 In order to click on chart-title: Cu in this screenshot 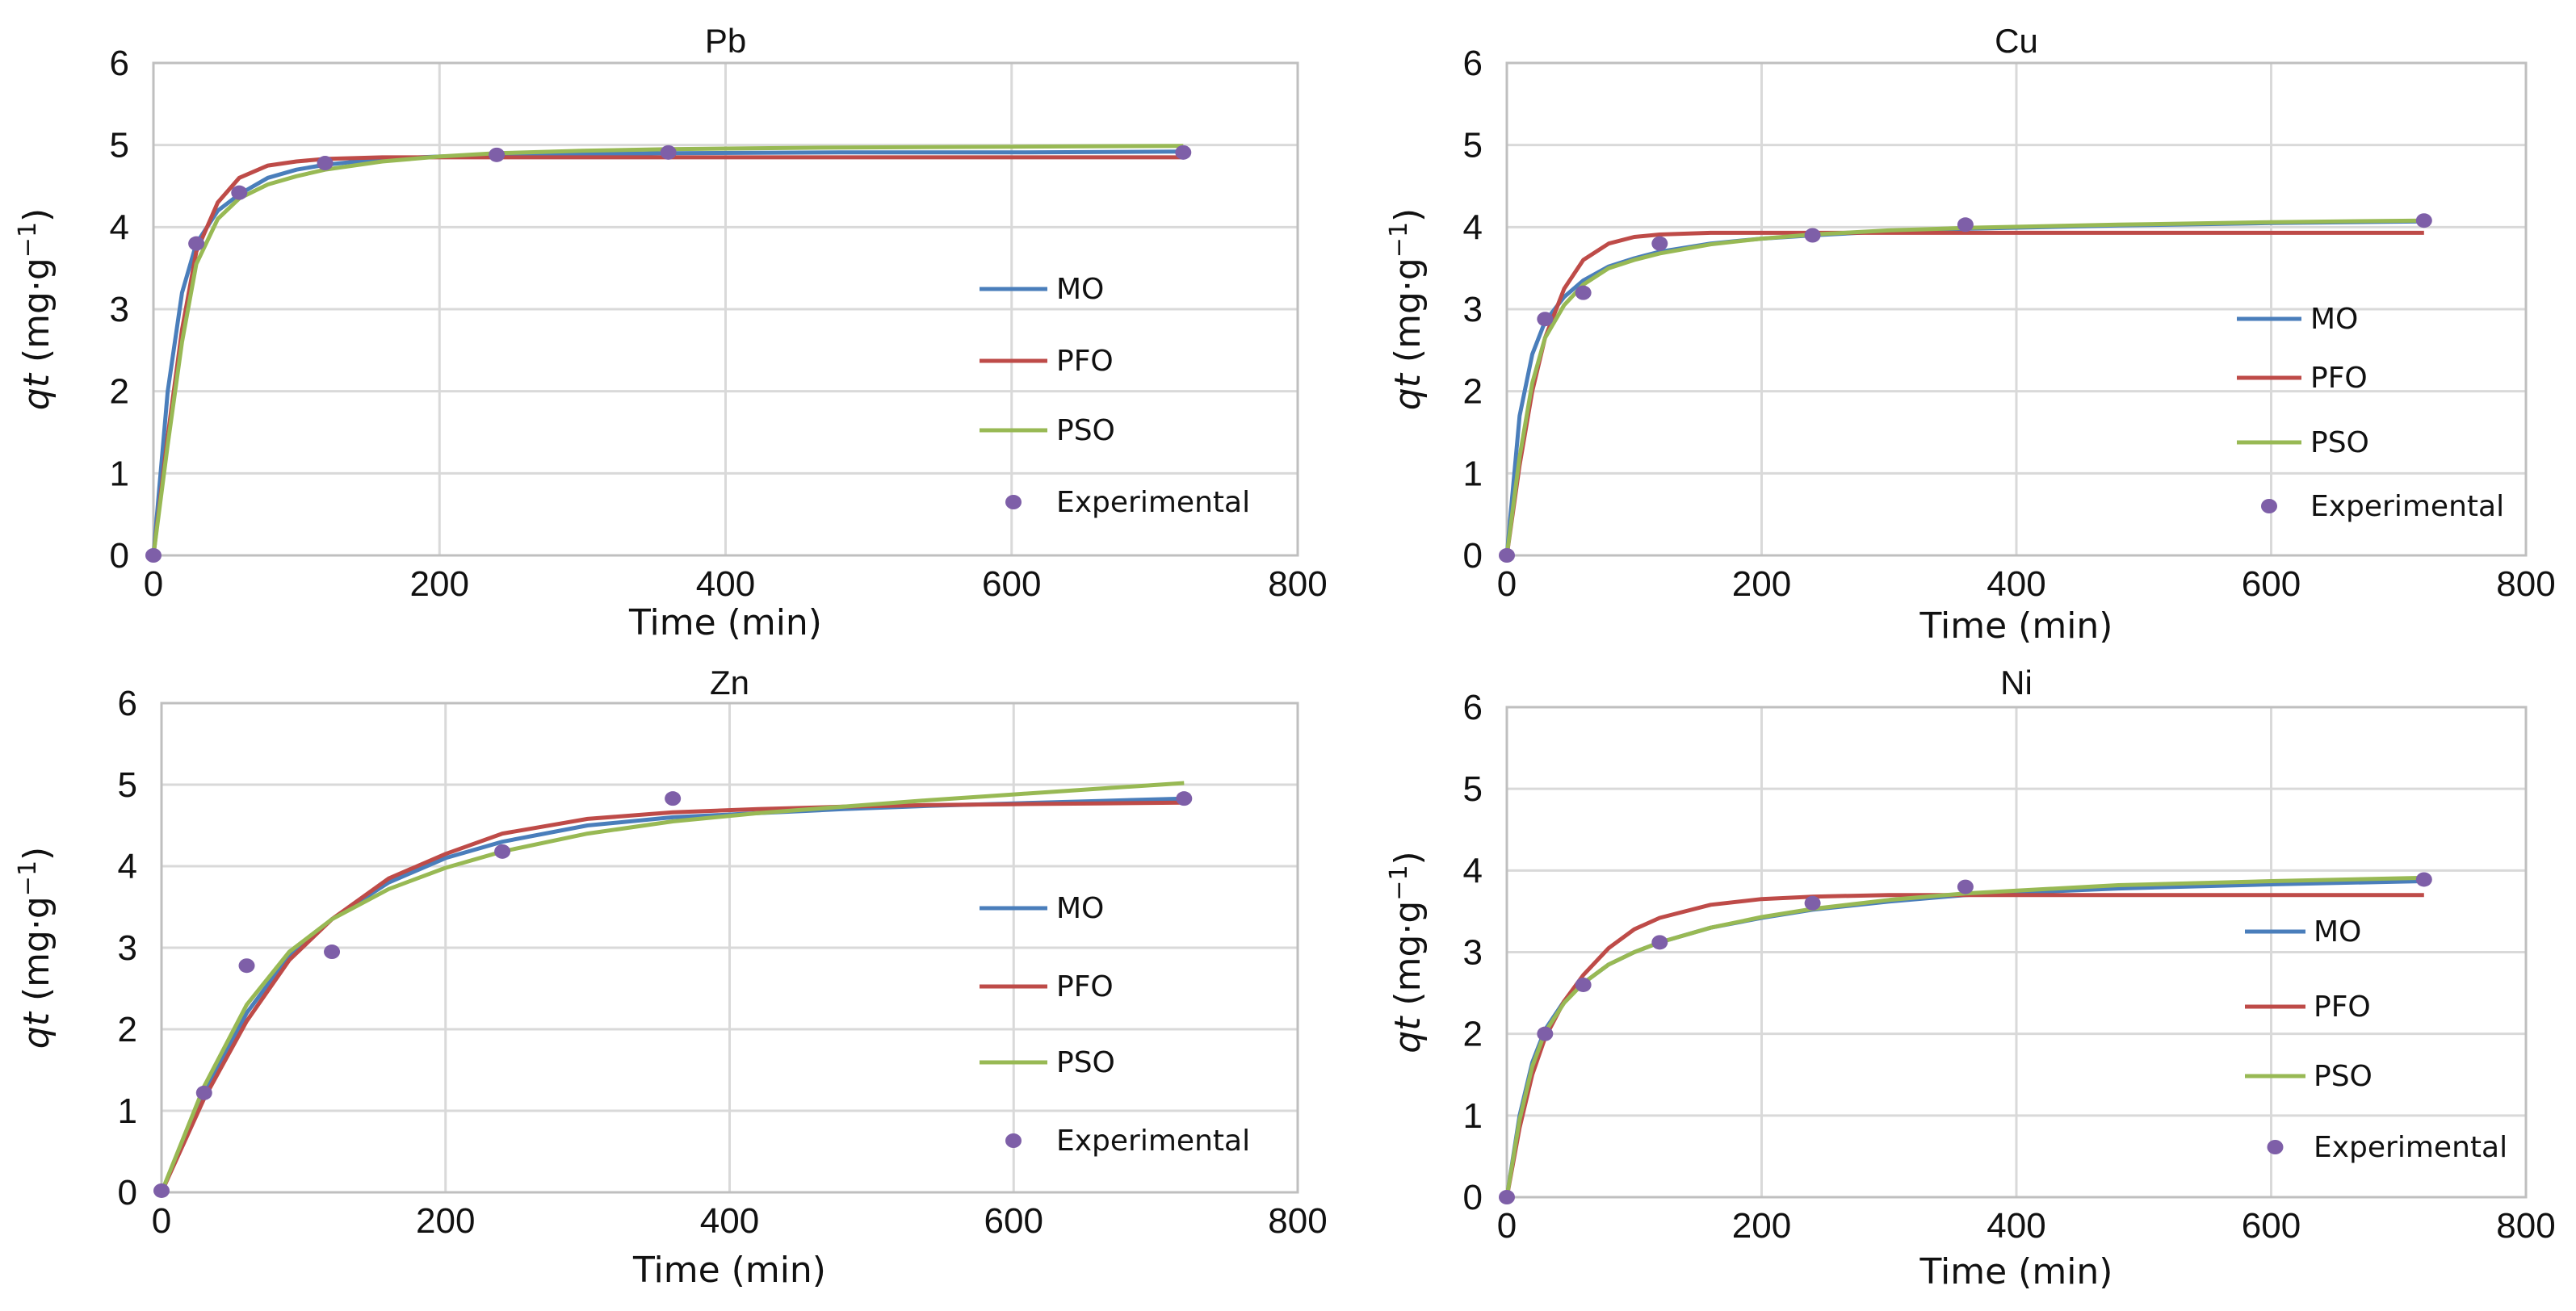, I will do `click(2016, 41)`.